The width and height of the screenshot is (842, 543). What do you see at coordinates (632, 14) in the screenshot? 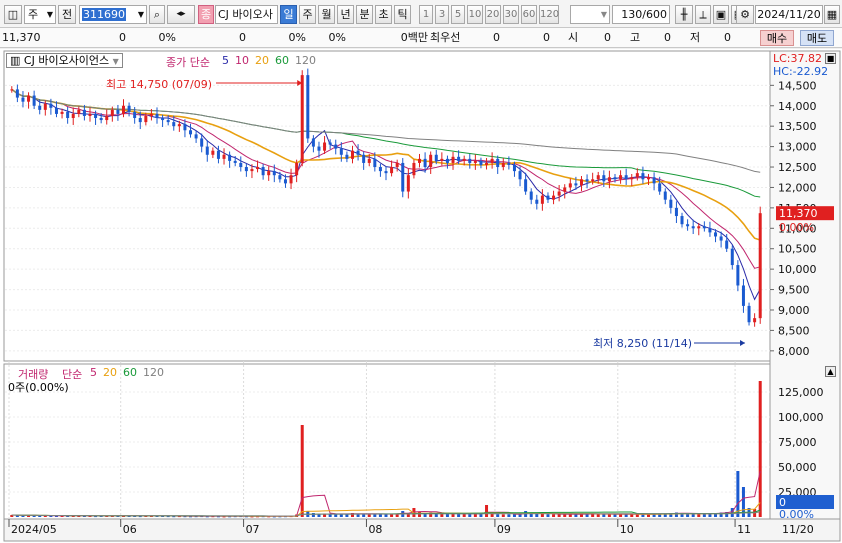
I see `data-count-value: 130` at bounding box center [632, 14].